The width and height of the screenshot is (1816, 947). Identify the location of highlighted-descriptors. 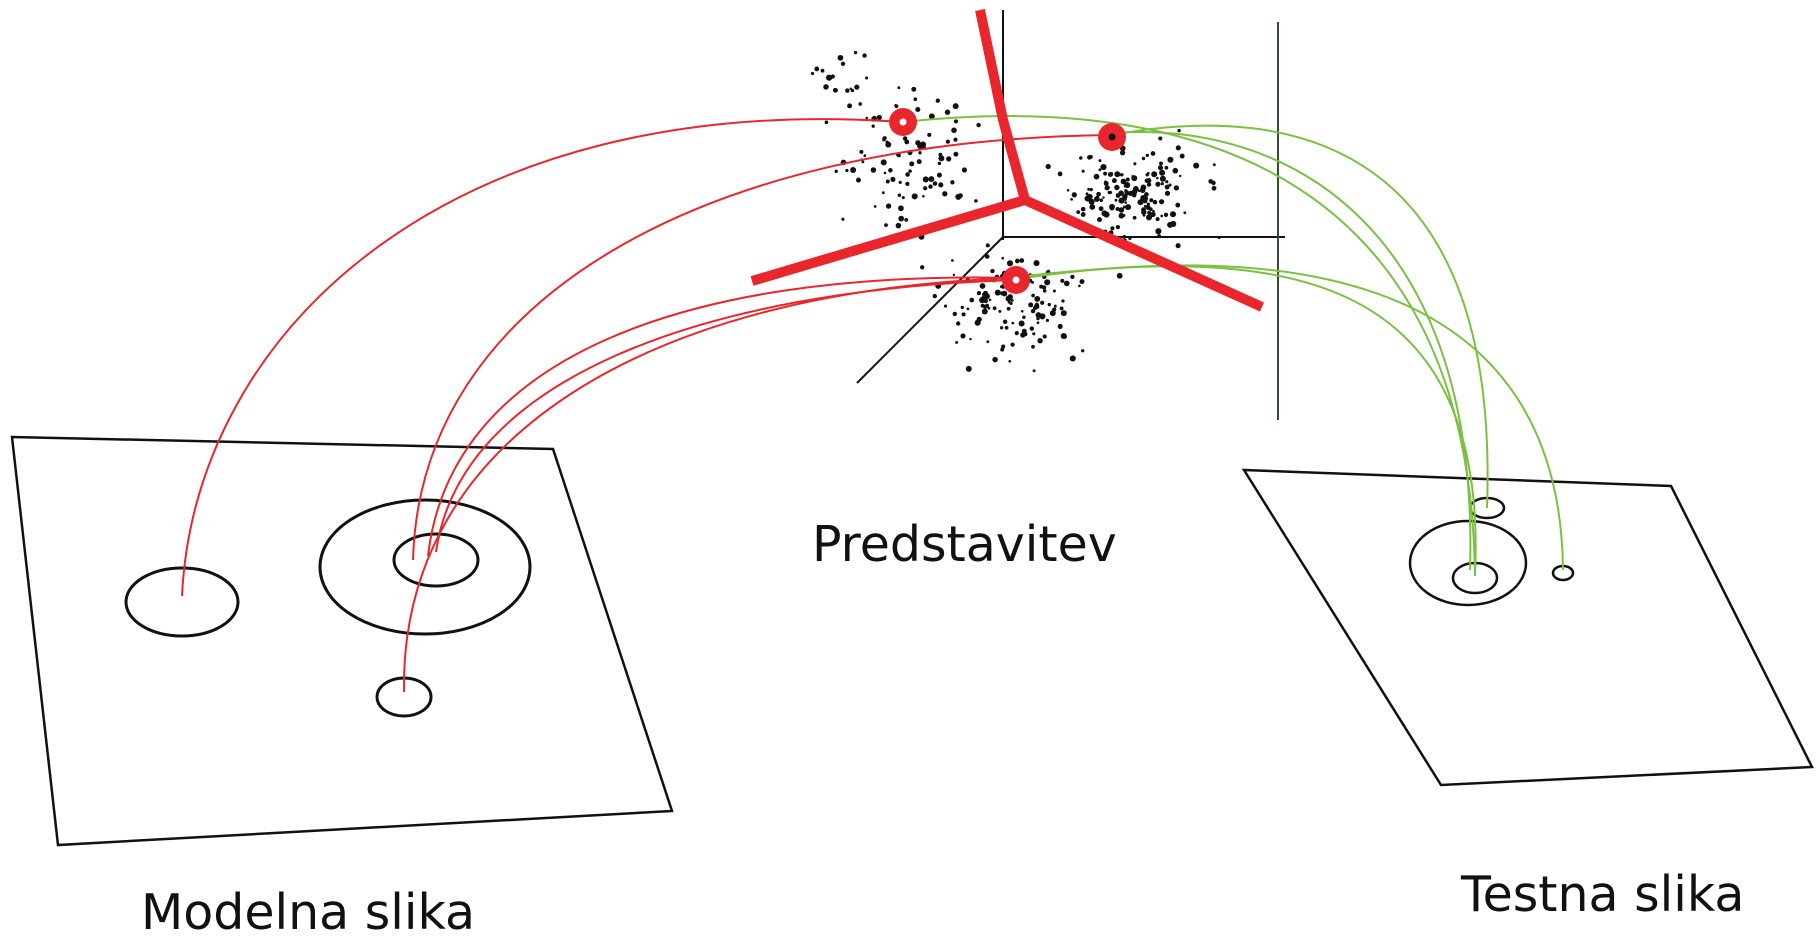
(1007, 201).